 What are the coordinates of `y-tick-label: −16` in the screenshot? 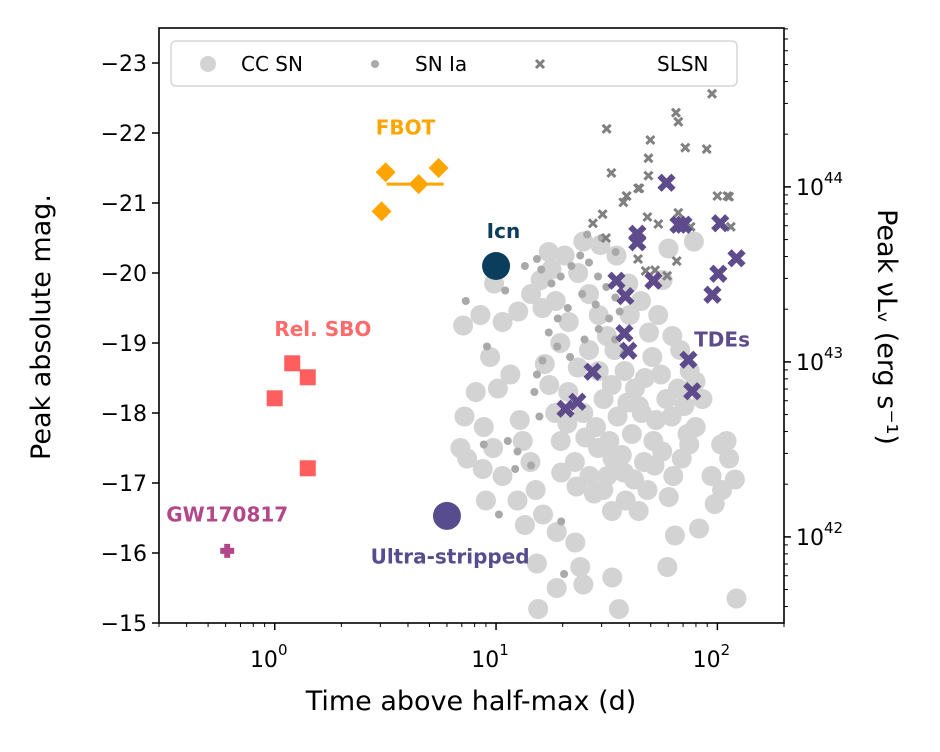 It's located at (124, 554).